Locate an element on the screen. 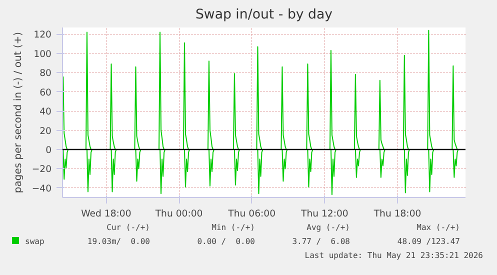  y-tick-label: −40 is located at coordinates (42, 188).